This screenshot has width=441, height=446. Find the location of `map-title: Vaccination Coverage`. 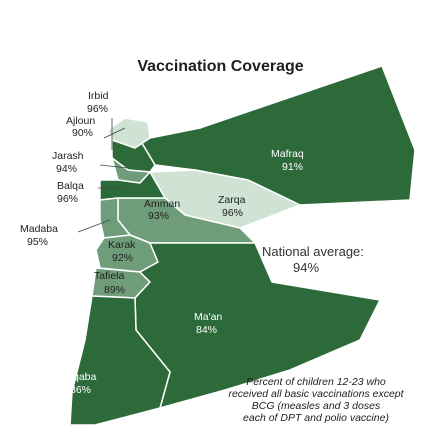

map-title: Vaccination Coverage is located at coordinates (220, 66).